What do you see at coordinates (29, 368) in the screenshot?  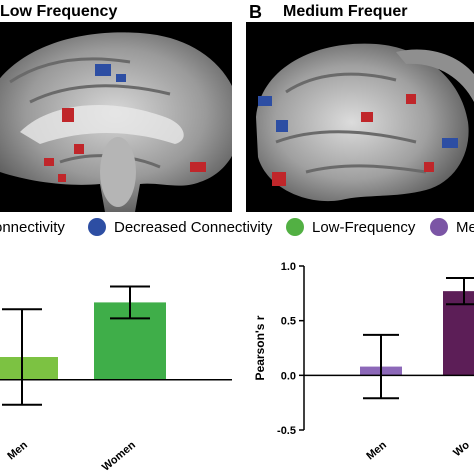 I see `bar` at bounding box center [29, 368].